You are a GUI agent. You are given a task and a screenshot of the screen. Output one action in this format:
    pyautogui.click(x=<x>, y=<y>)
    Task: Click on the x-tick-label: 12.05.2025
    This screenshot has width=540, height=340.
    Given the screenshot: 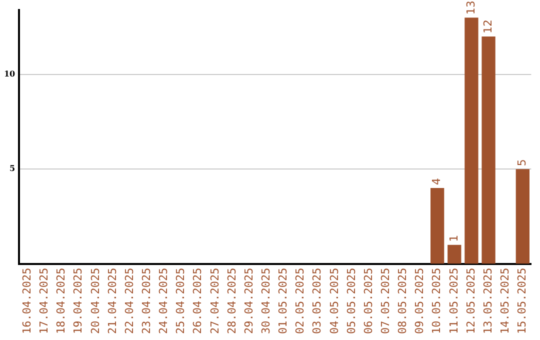 What is the action you would take?
    pyautogui.click(x=471, y=301)
    